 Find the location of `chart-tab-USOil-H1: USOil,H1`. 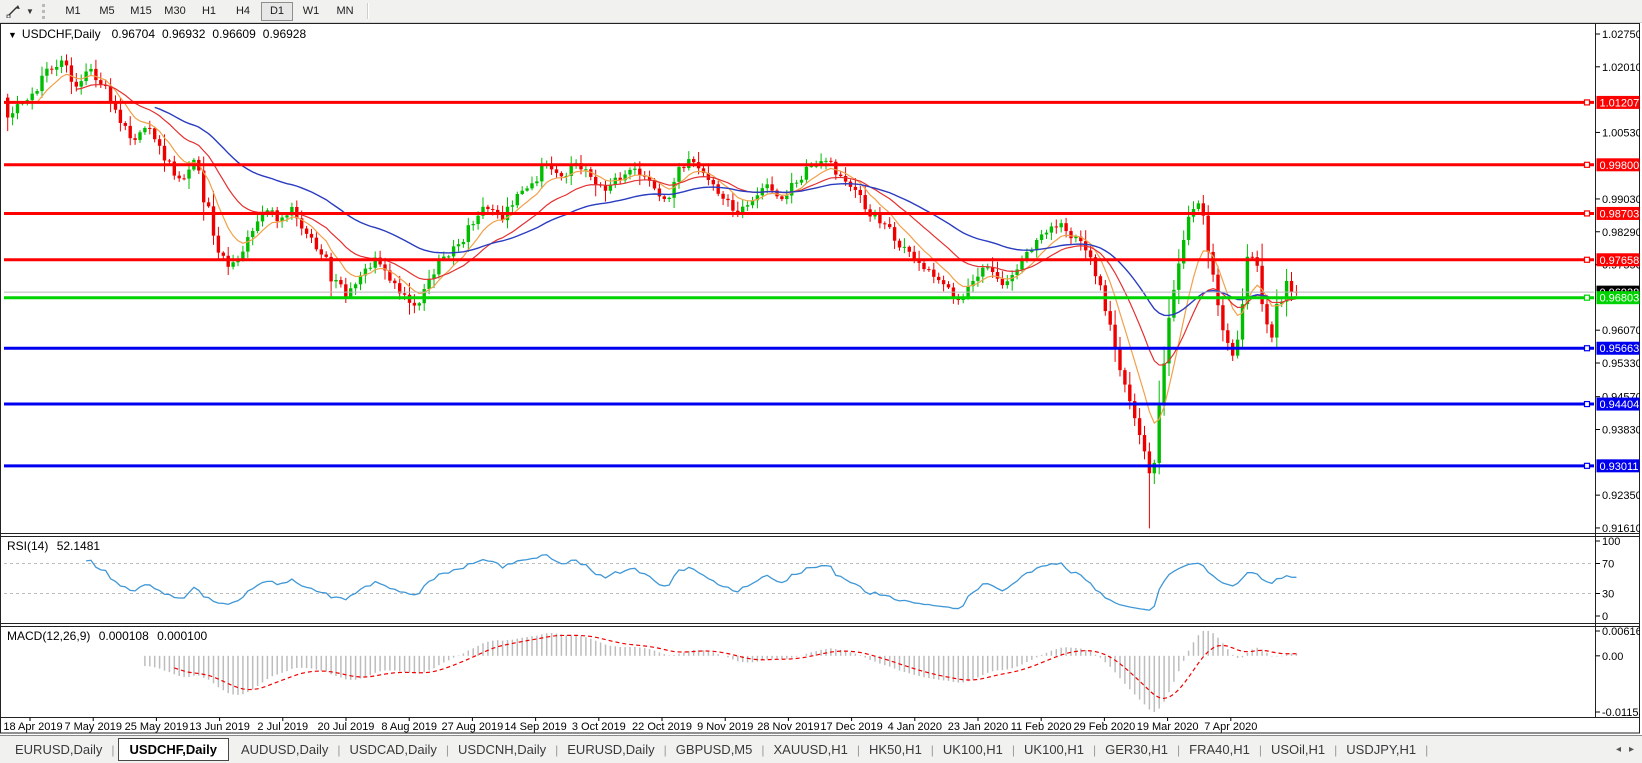

chart-tab-USOil-H1: USOil,H1 is located at coordinates (1298, 749).